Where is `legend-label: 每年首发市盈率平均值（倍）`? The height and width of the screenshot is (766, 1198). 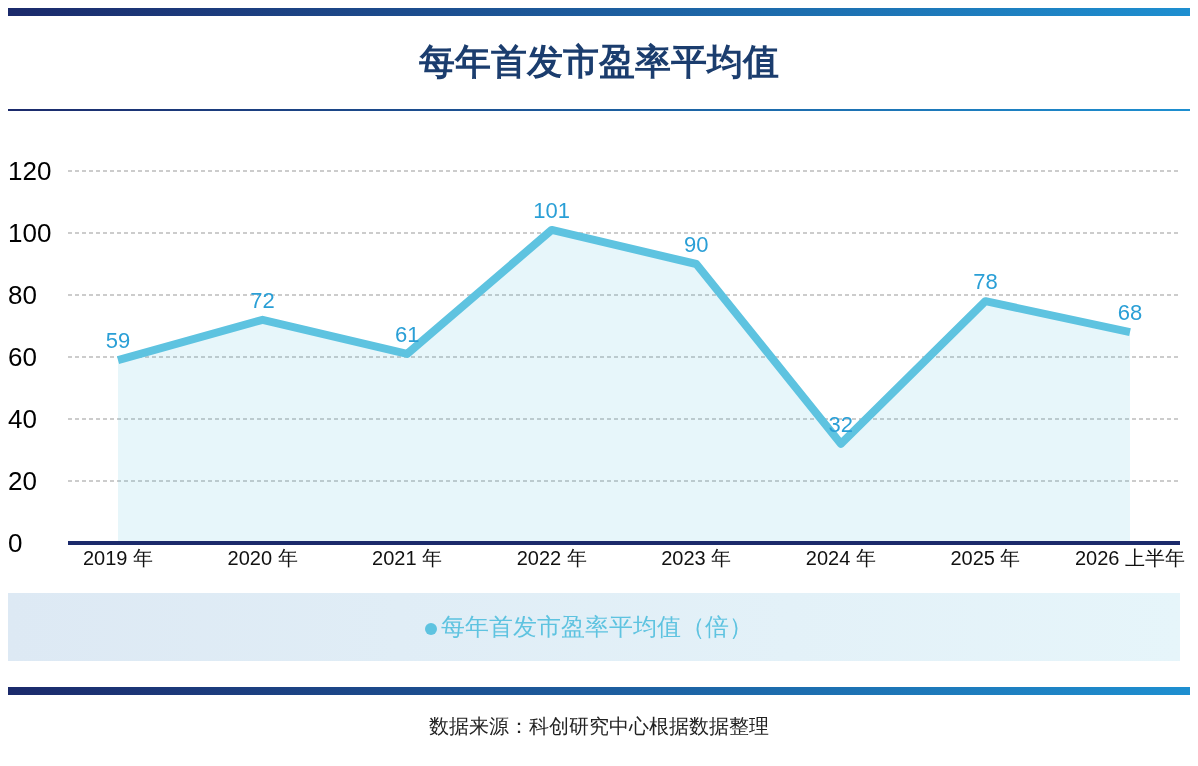 legend-label: 每年首发市盈率平均值（倍） is located at coordinates (597, 626).